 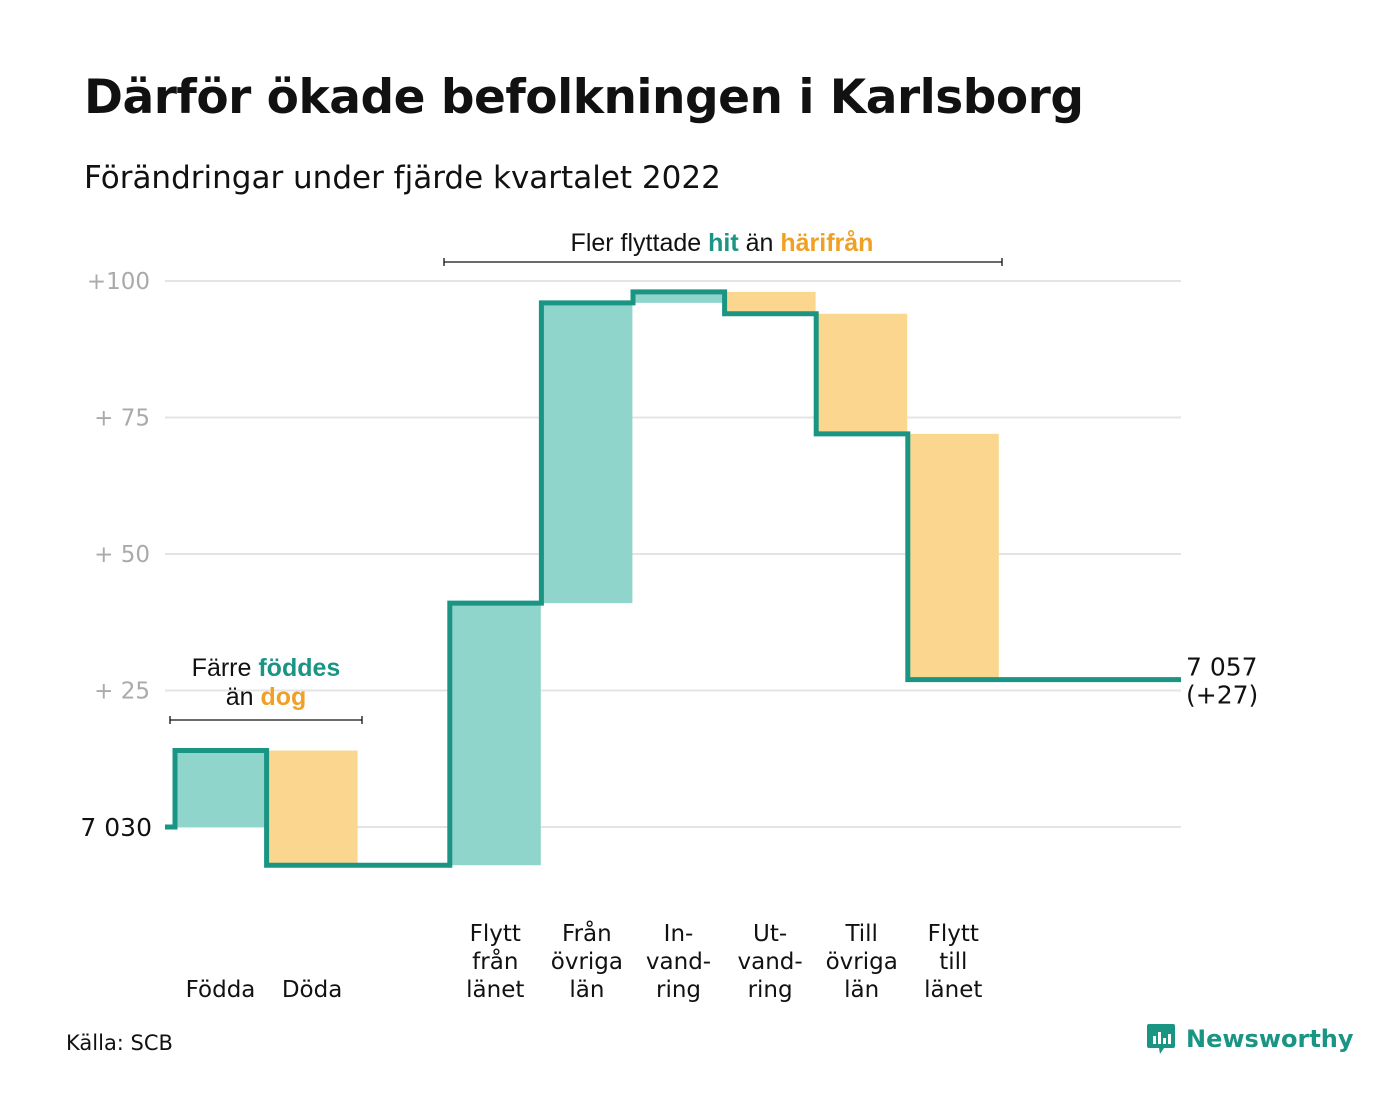 What do you see at coordinates (861, 934) in the screenshot?
I see `category-label: Till` at bounding box center [861, 934].